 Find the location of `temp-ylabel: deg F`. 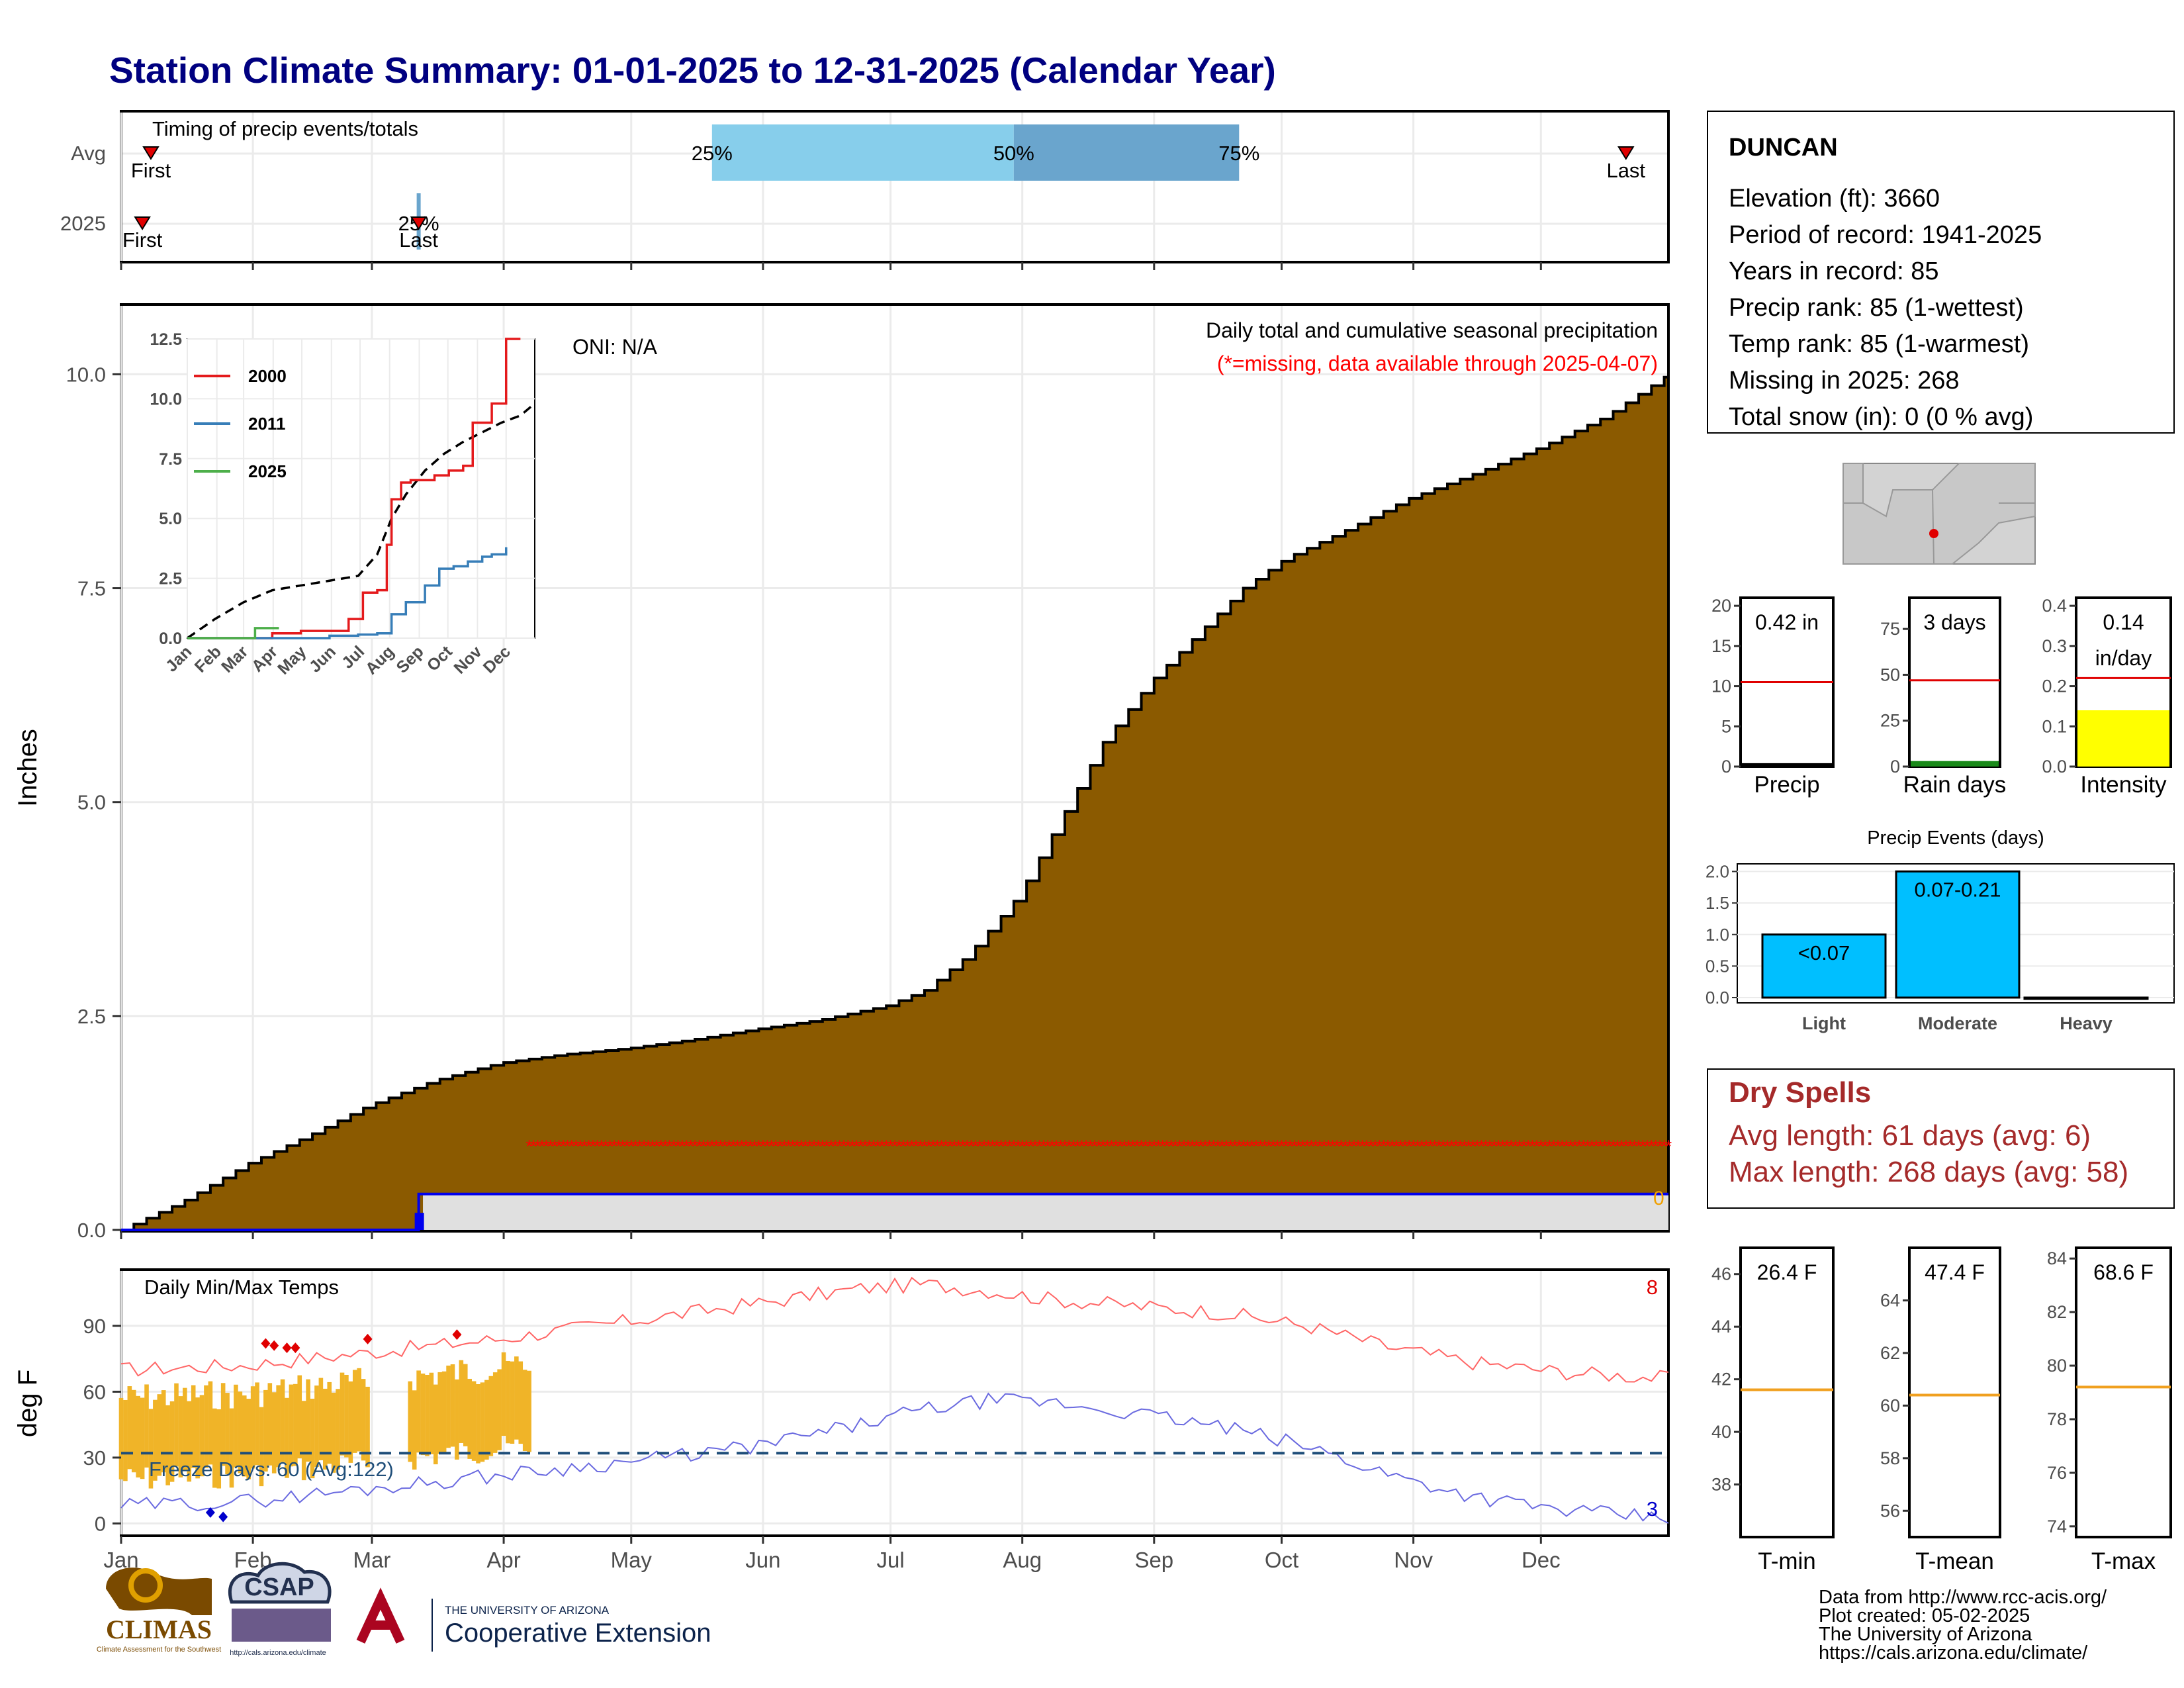

temp-ylabel: deg F is located at coordinates (28, 1403).